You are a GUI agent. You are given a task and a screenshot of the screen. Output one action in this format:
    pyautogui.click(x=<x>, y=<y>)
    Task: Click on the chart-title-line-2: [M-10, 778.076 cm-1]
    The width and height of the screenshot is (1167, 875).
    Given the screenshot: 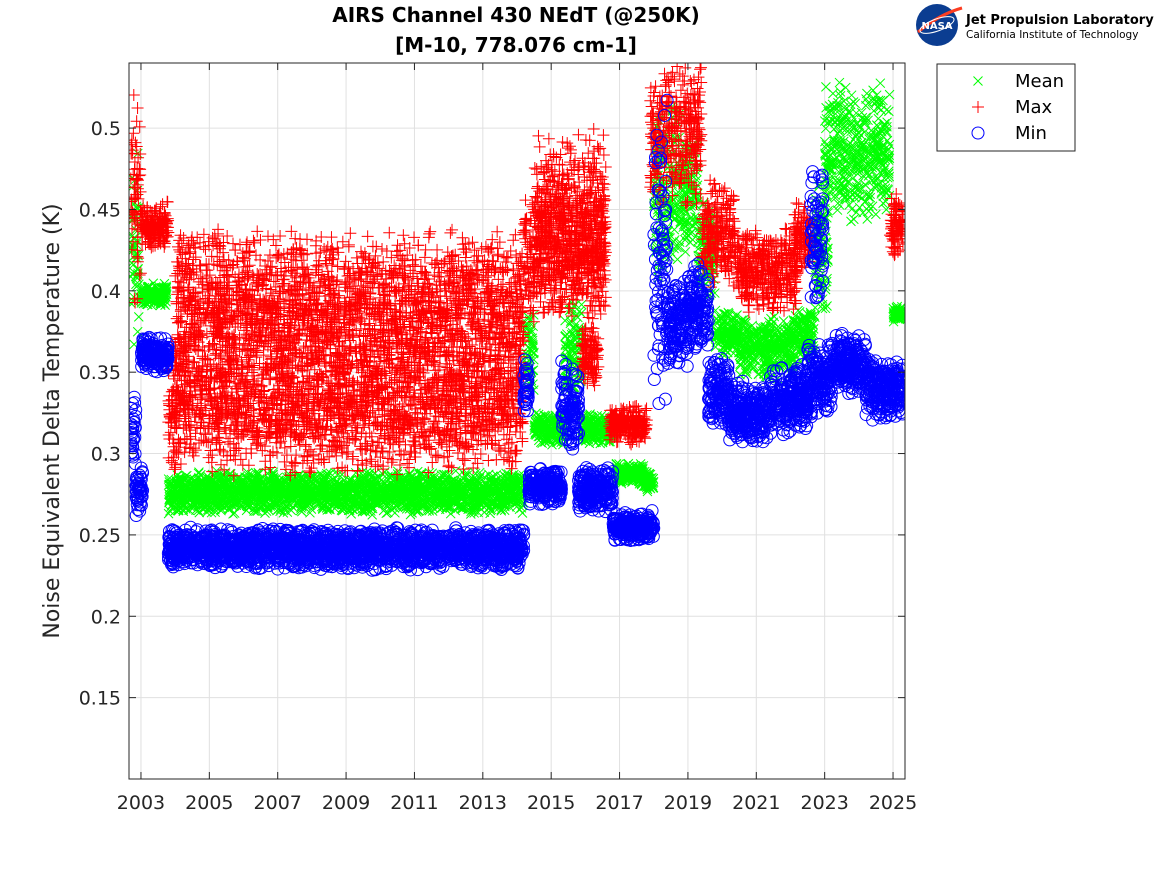 What is the action you would take?
    pyautogui.click(x=516, y=45)
    